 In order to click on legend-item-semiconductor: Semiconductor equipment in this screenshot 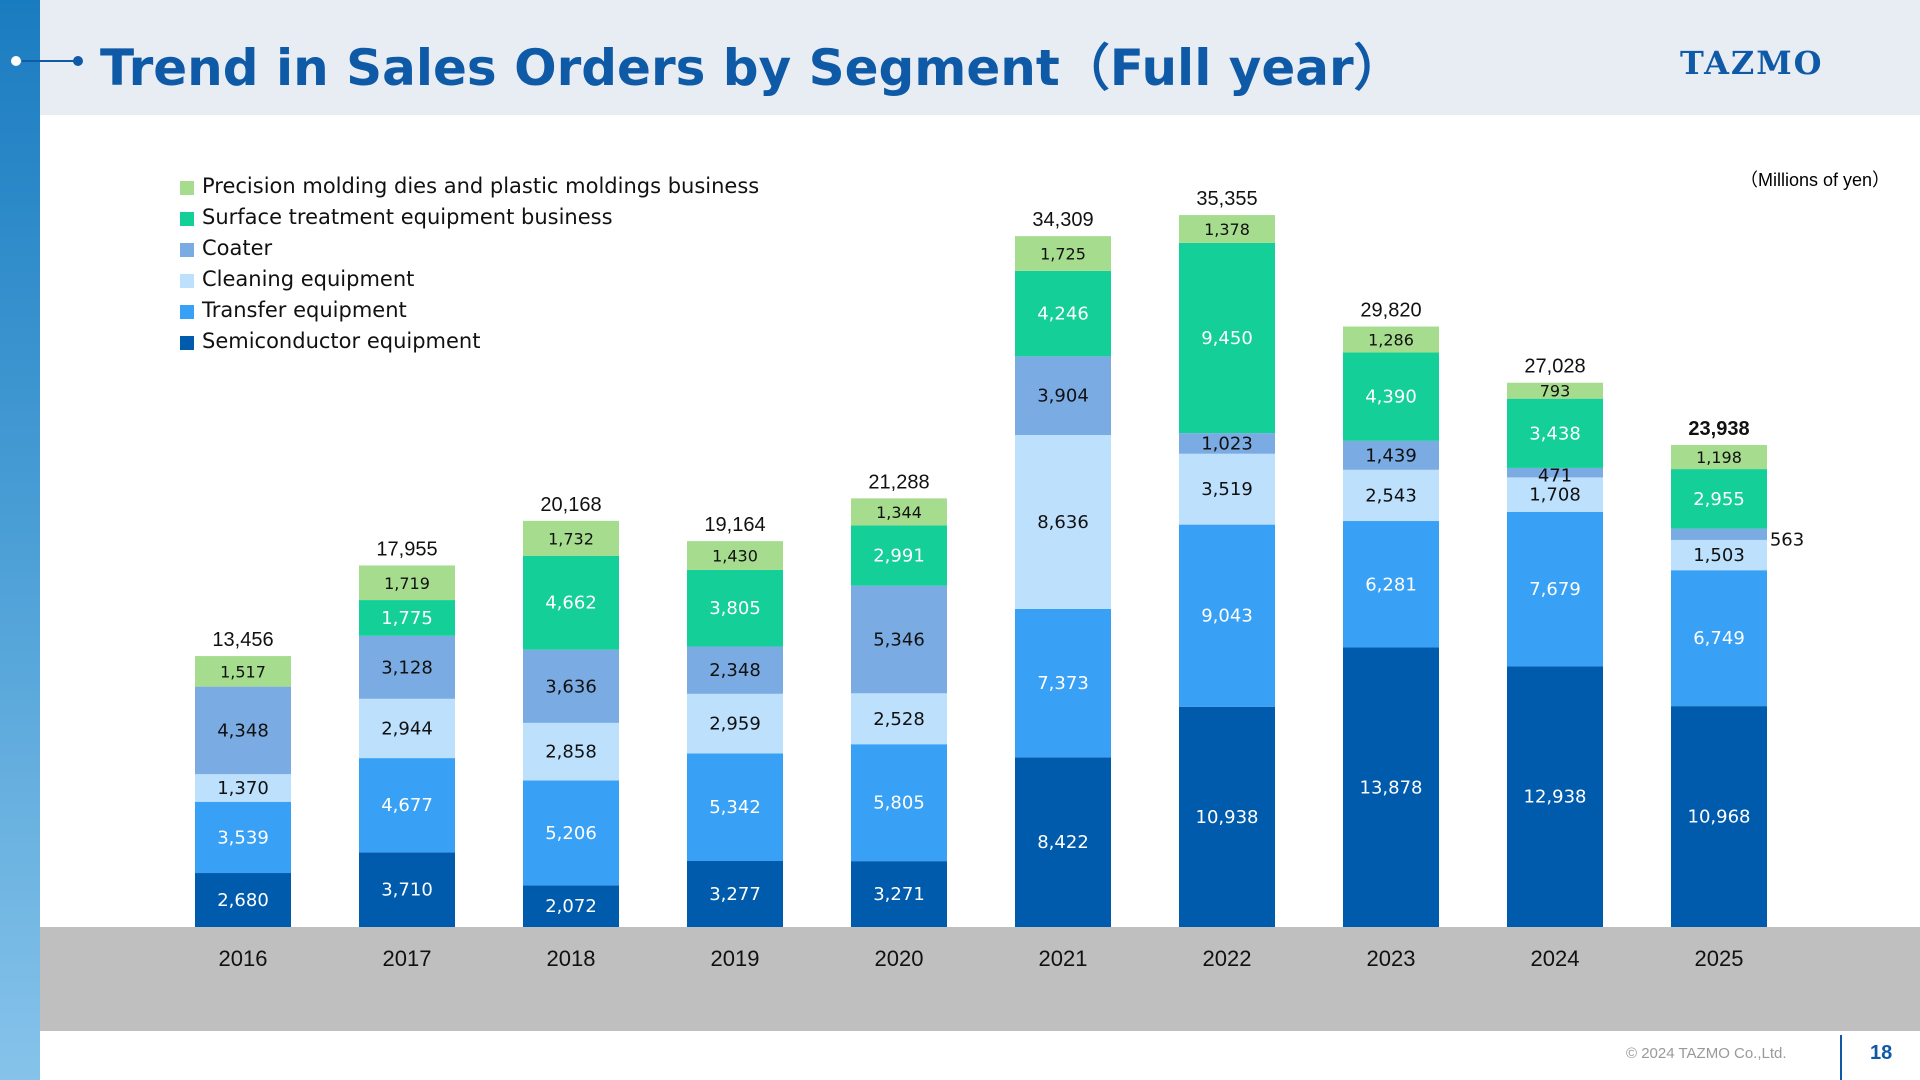, I will do `click(469, 340)`.